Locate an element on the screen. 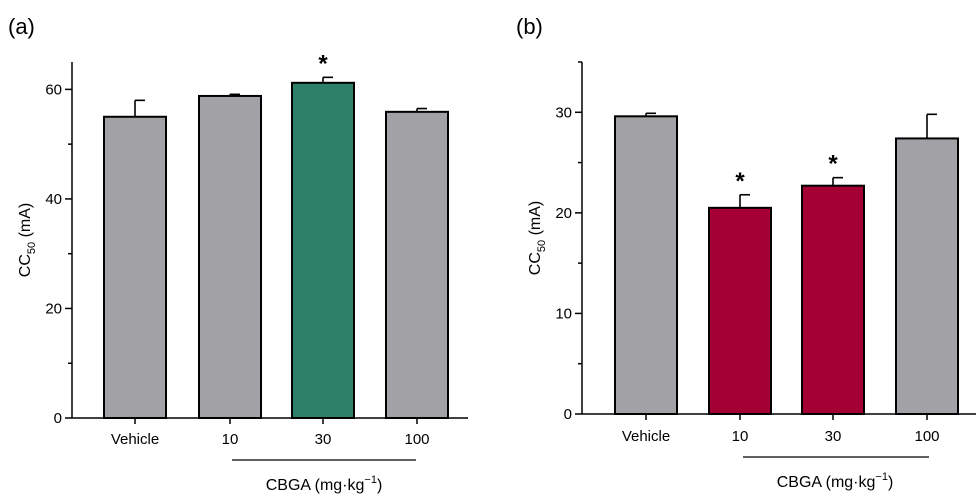 Image resolution: width=978 pixels, height=496 pixels. panel-label: (b) is located at coordinates (529, 26).